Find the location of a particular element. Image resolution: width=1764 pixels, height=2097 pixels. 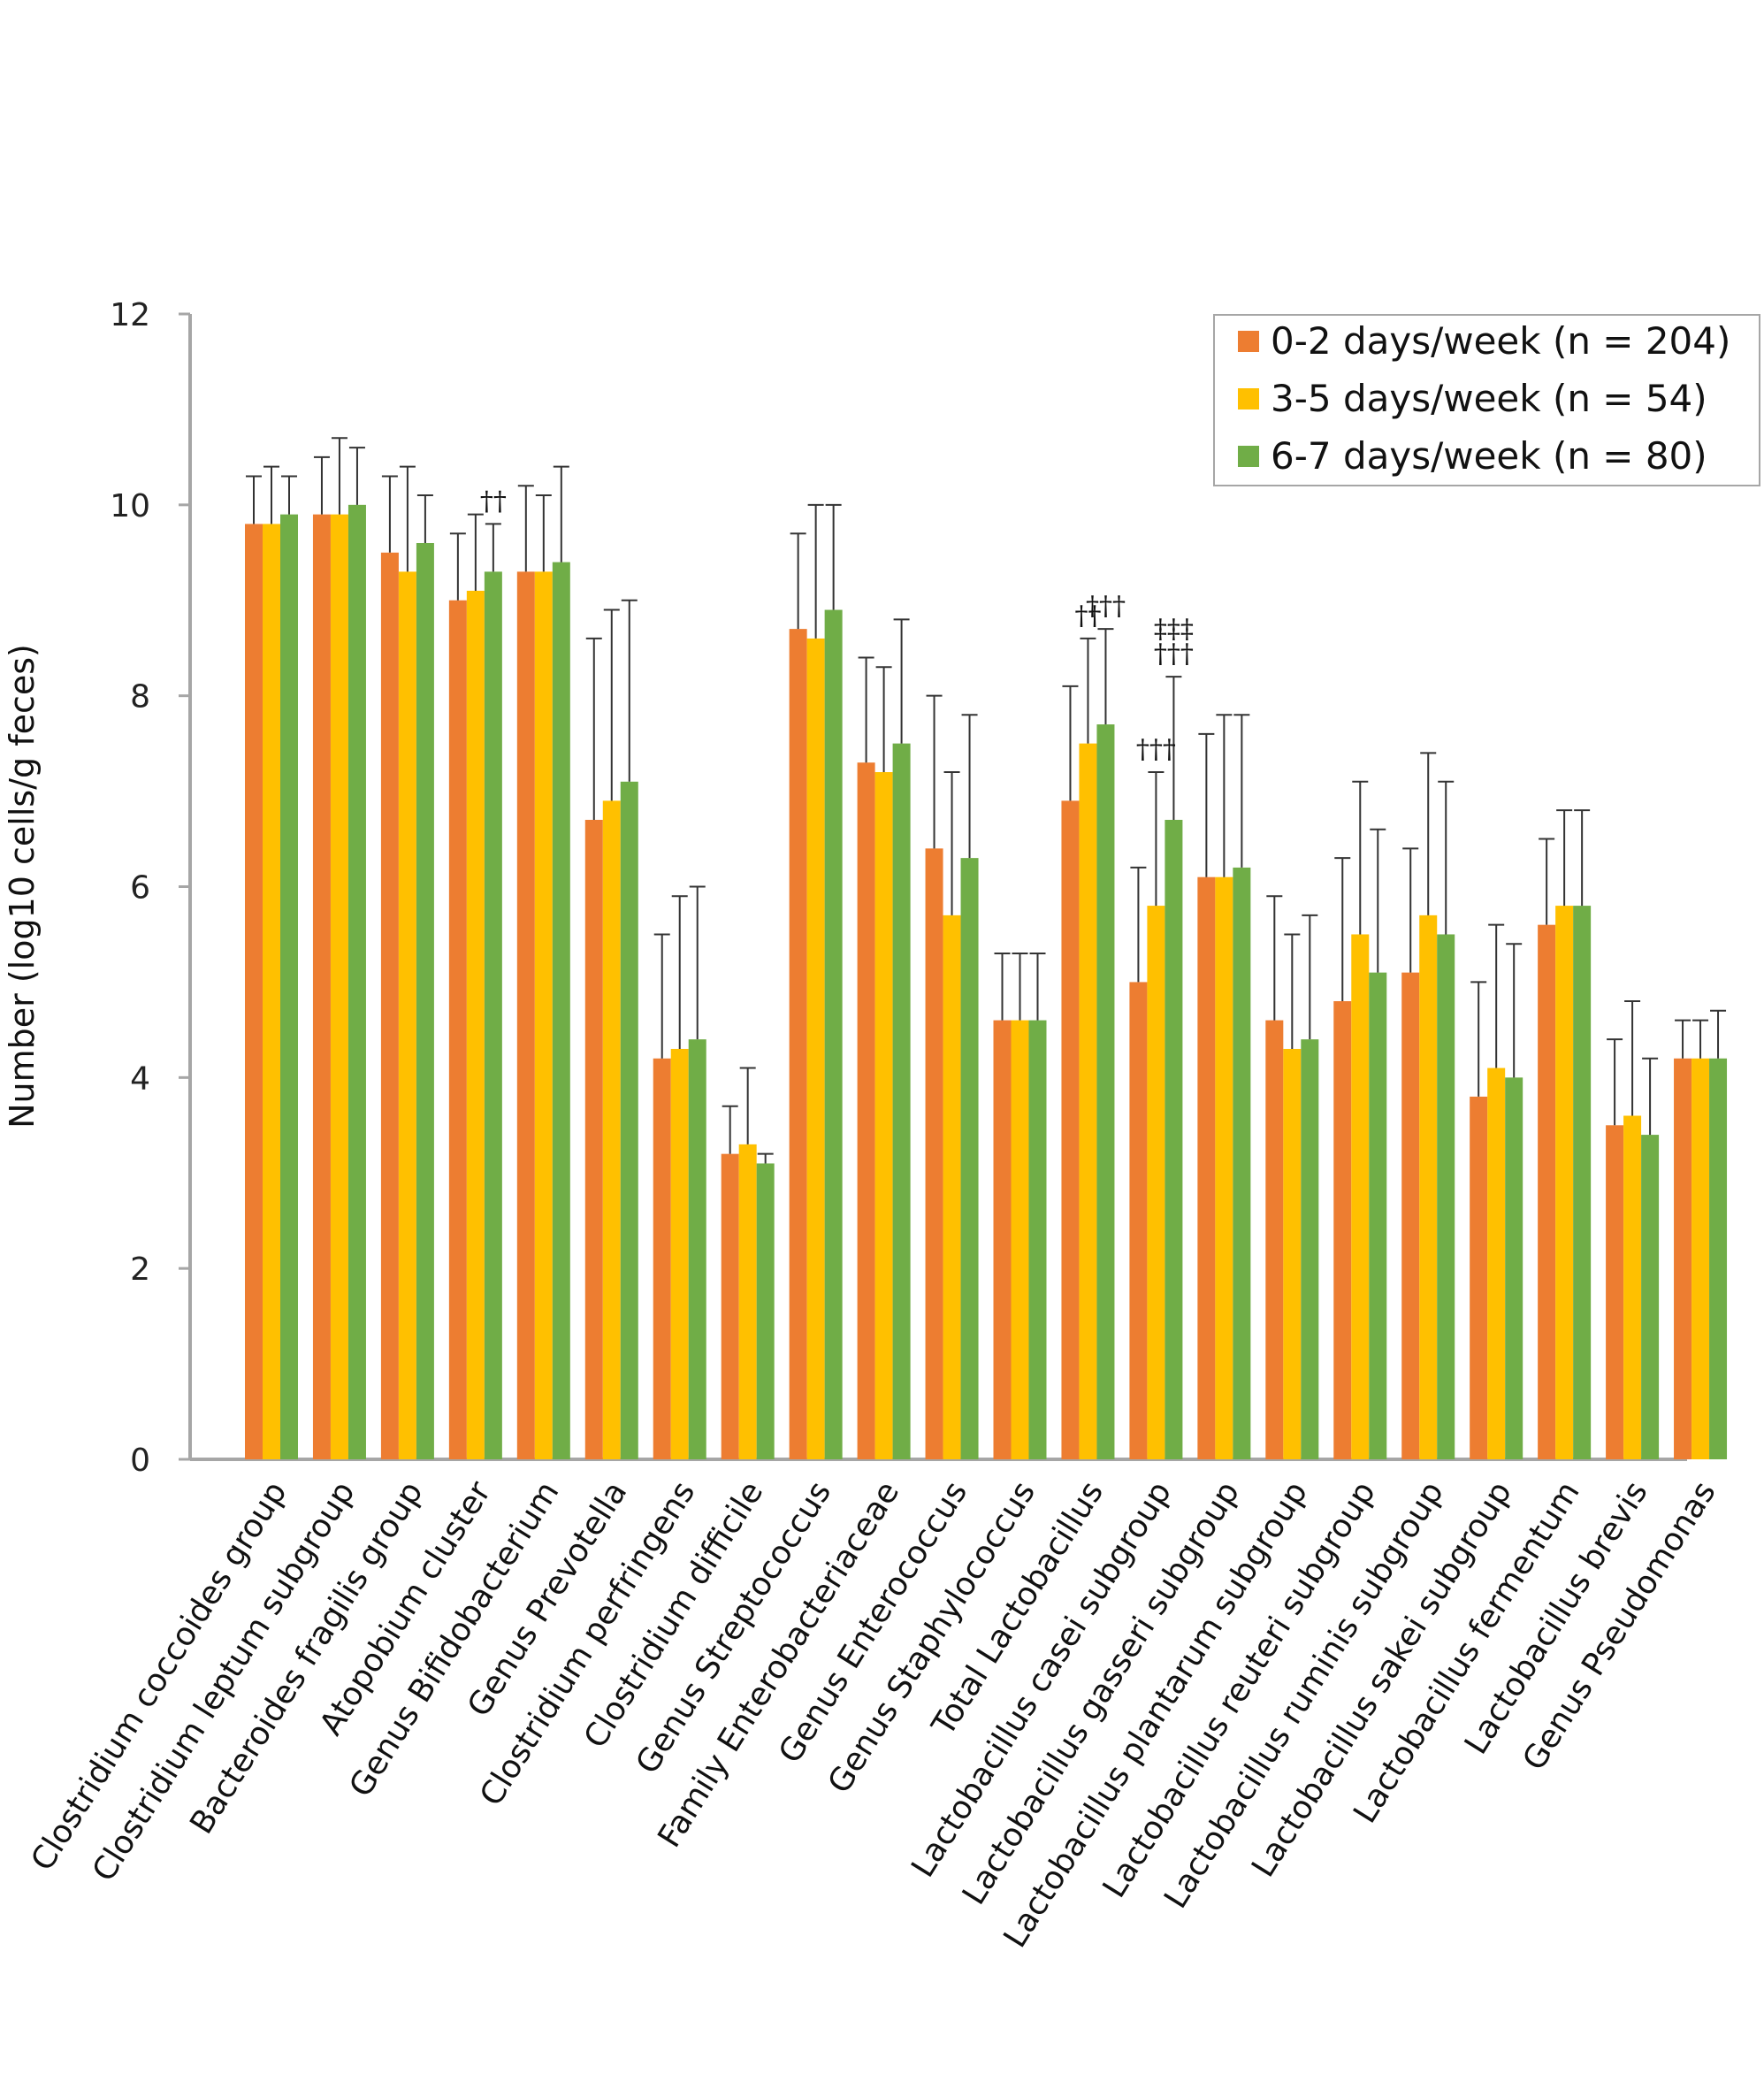

y-tick-label: 12 is located at coordinates (130, 315).